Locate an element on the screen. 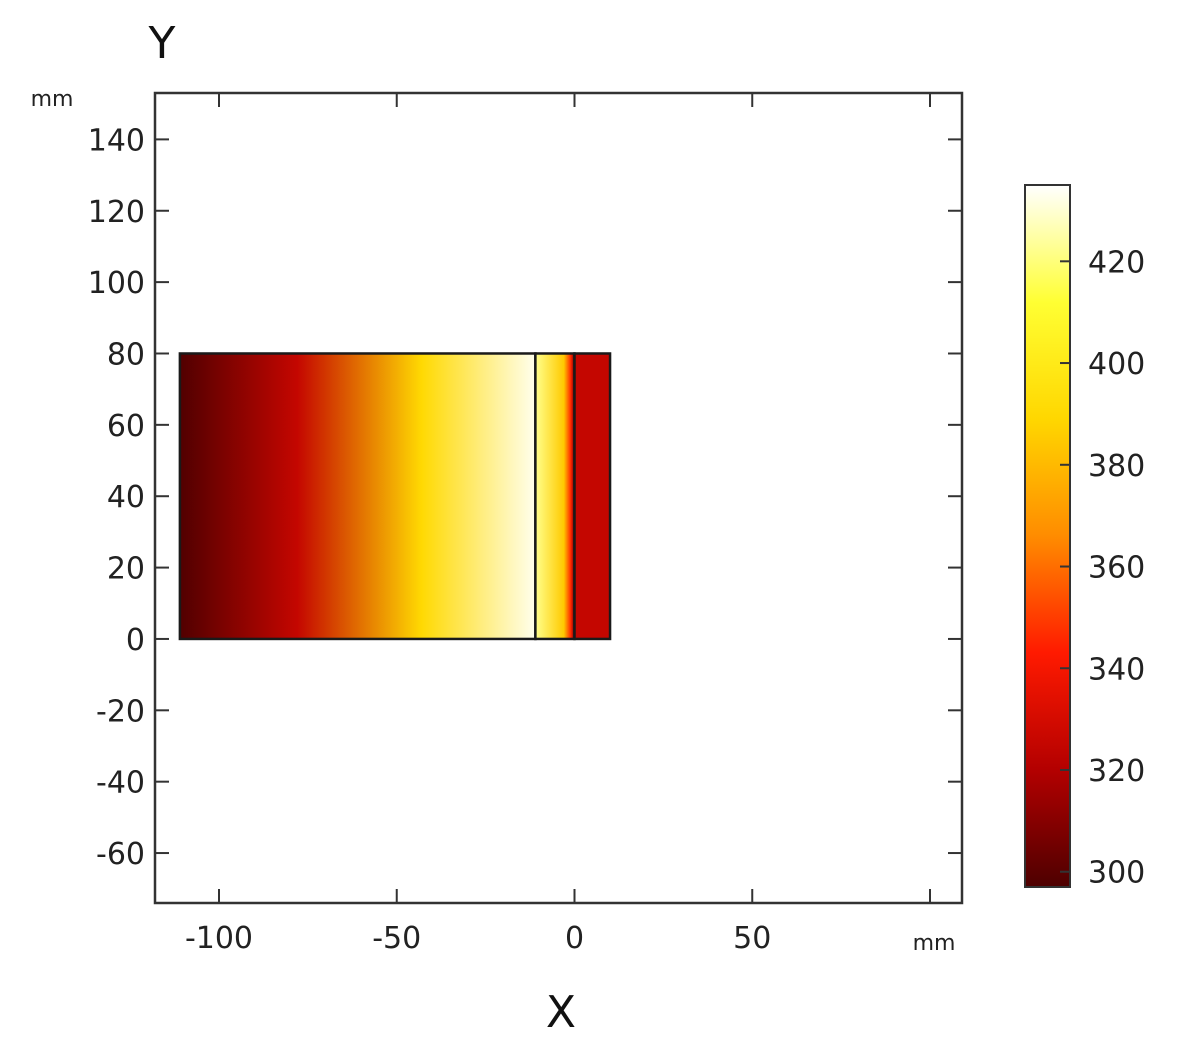 The image size is (1187, 1056). y-tick-label: 120 is located at coordinates (116, 212).